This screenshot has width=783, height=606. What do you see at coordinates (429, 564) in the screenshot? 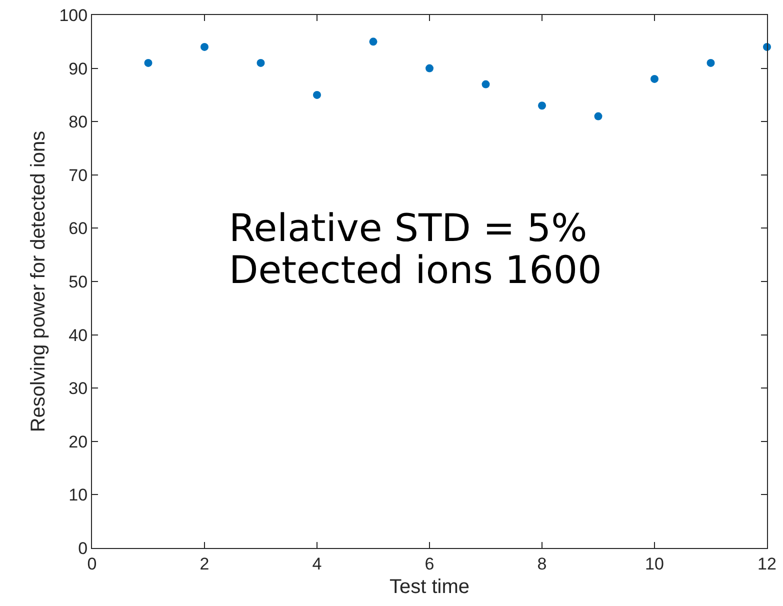
I see `x-tick-label: 6` at bounding box center [429, 564].